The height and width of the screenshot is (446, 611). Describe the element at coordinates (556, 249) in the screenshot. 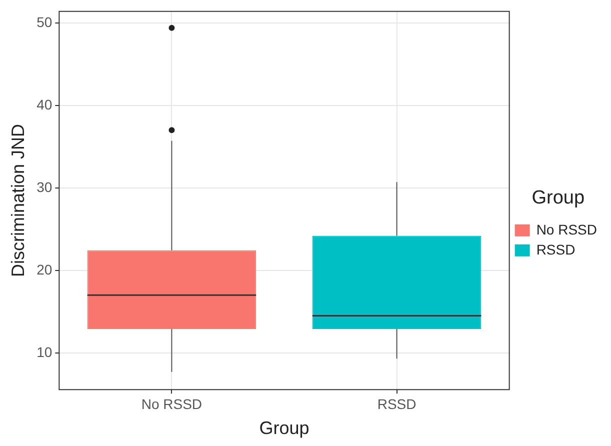

I see `legend-label: RSSD` at that location.